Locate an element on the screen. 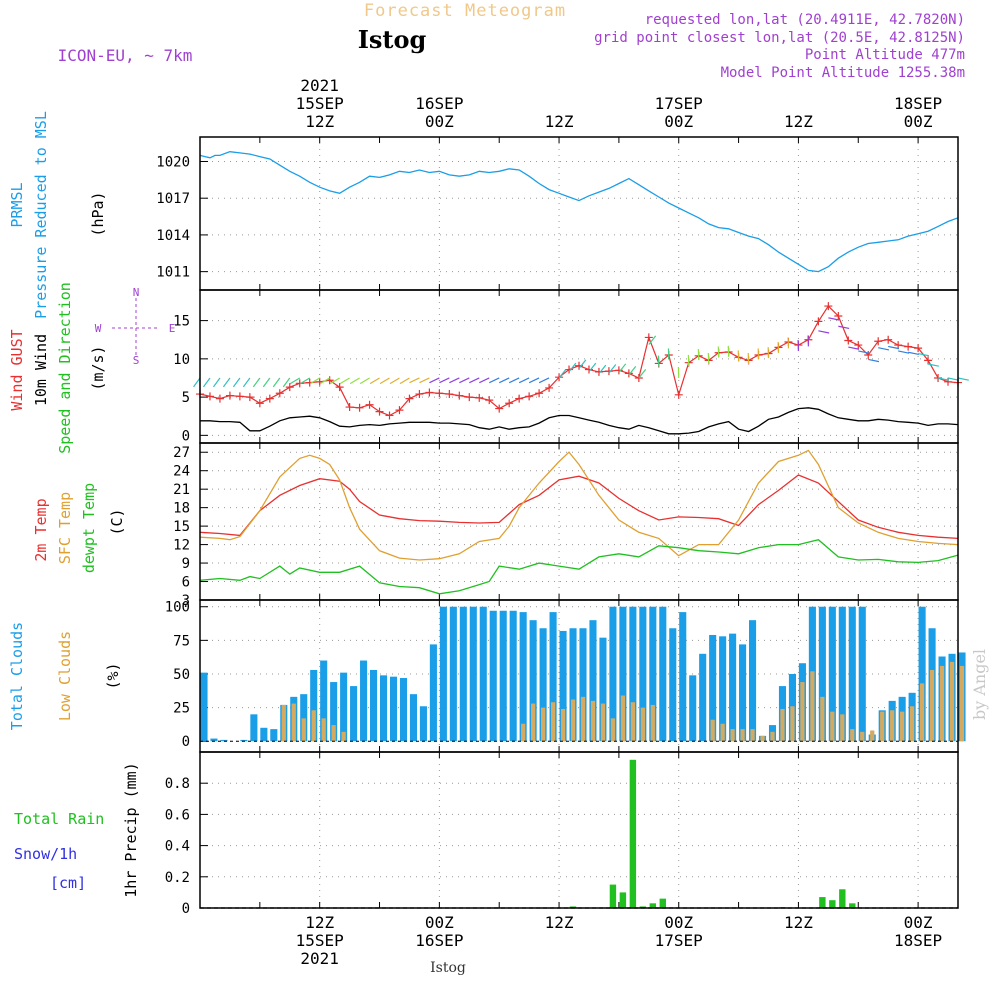 This screenshot has width=1000, height=1000. y-tick-label: 0.2 is located at coordinates (177, 878).